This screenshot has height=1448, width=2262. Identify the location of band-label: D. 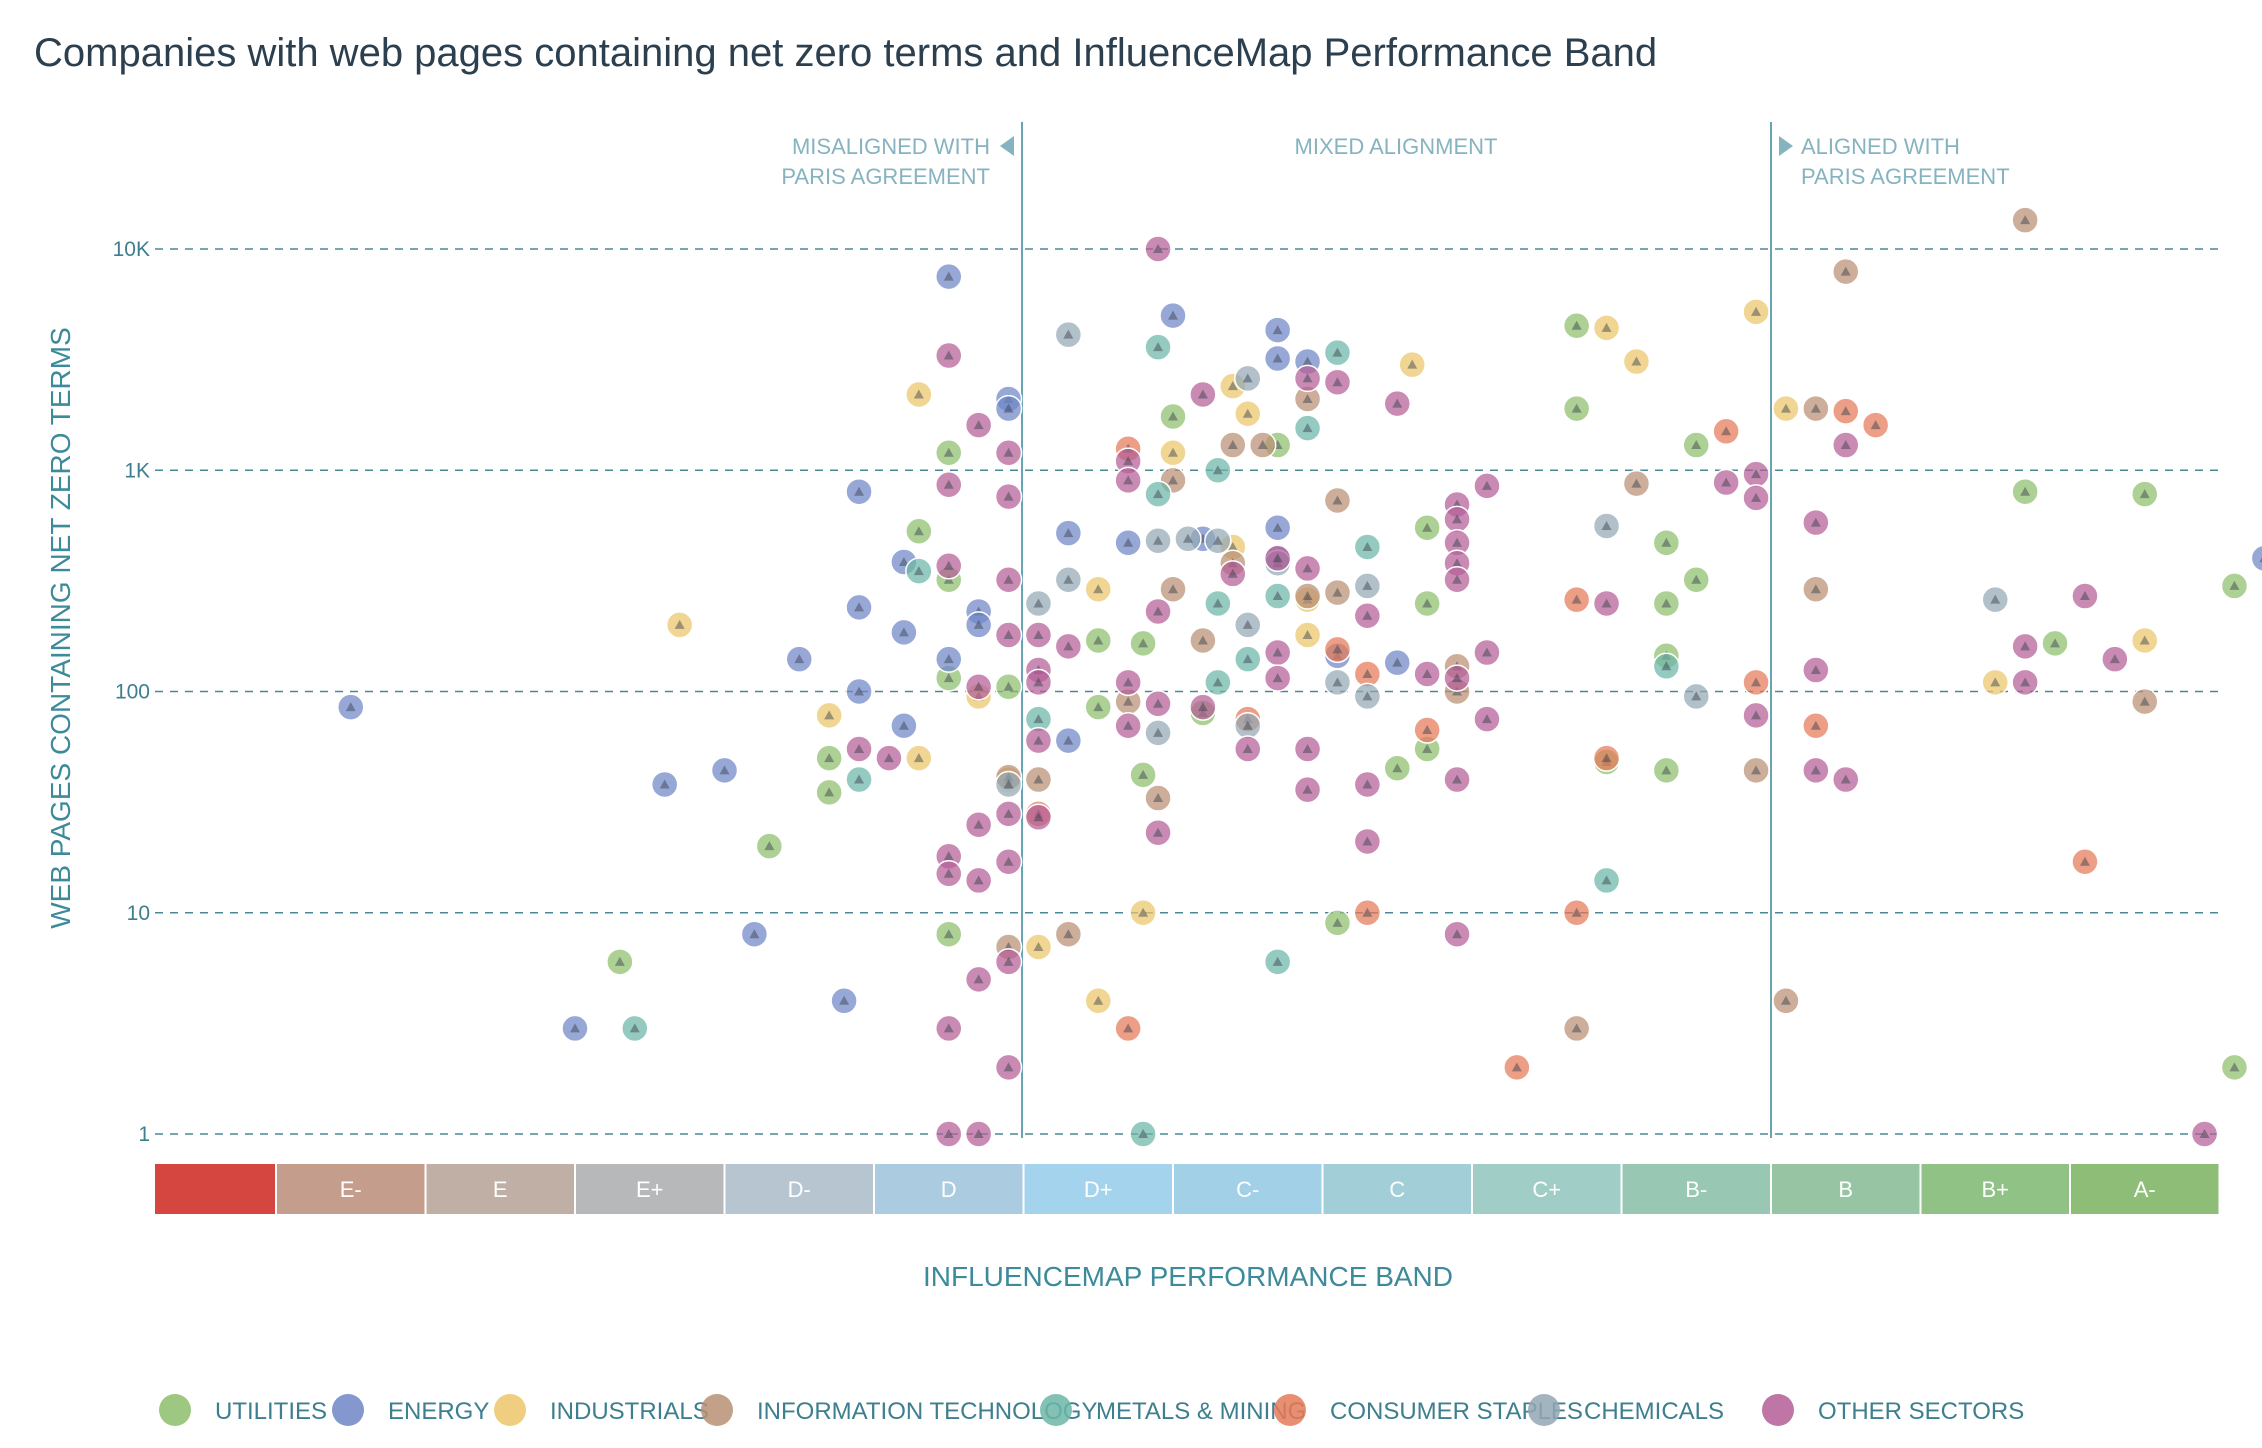
(949, 1189).